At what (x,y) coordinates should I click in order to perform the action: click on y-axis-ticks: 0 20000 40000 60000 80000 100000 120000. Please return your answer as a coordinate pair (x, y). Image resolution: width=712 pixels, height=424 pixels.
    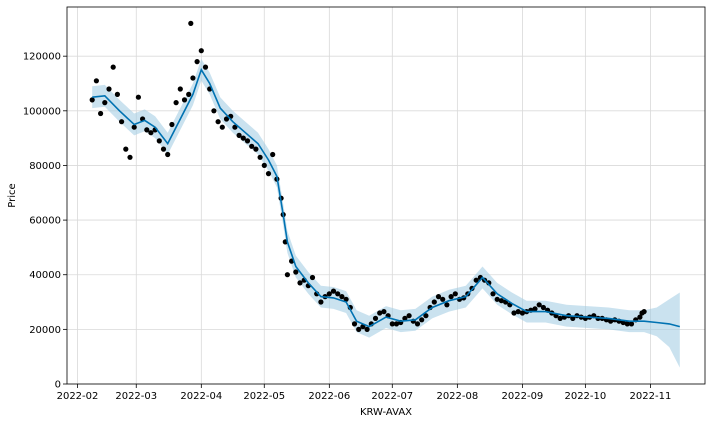
    Looking at the image, I should click on (45, 221).